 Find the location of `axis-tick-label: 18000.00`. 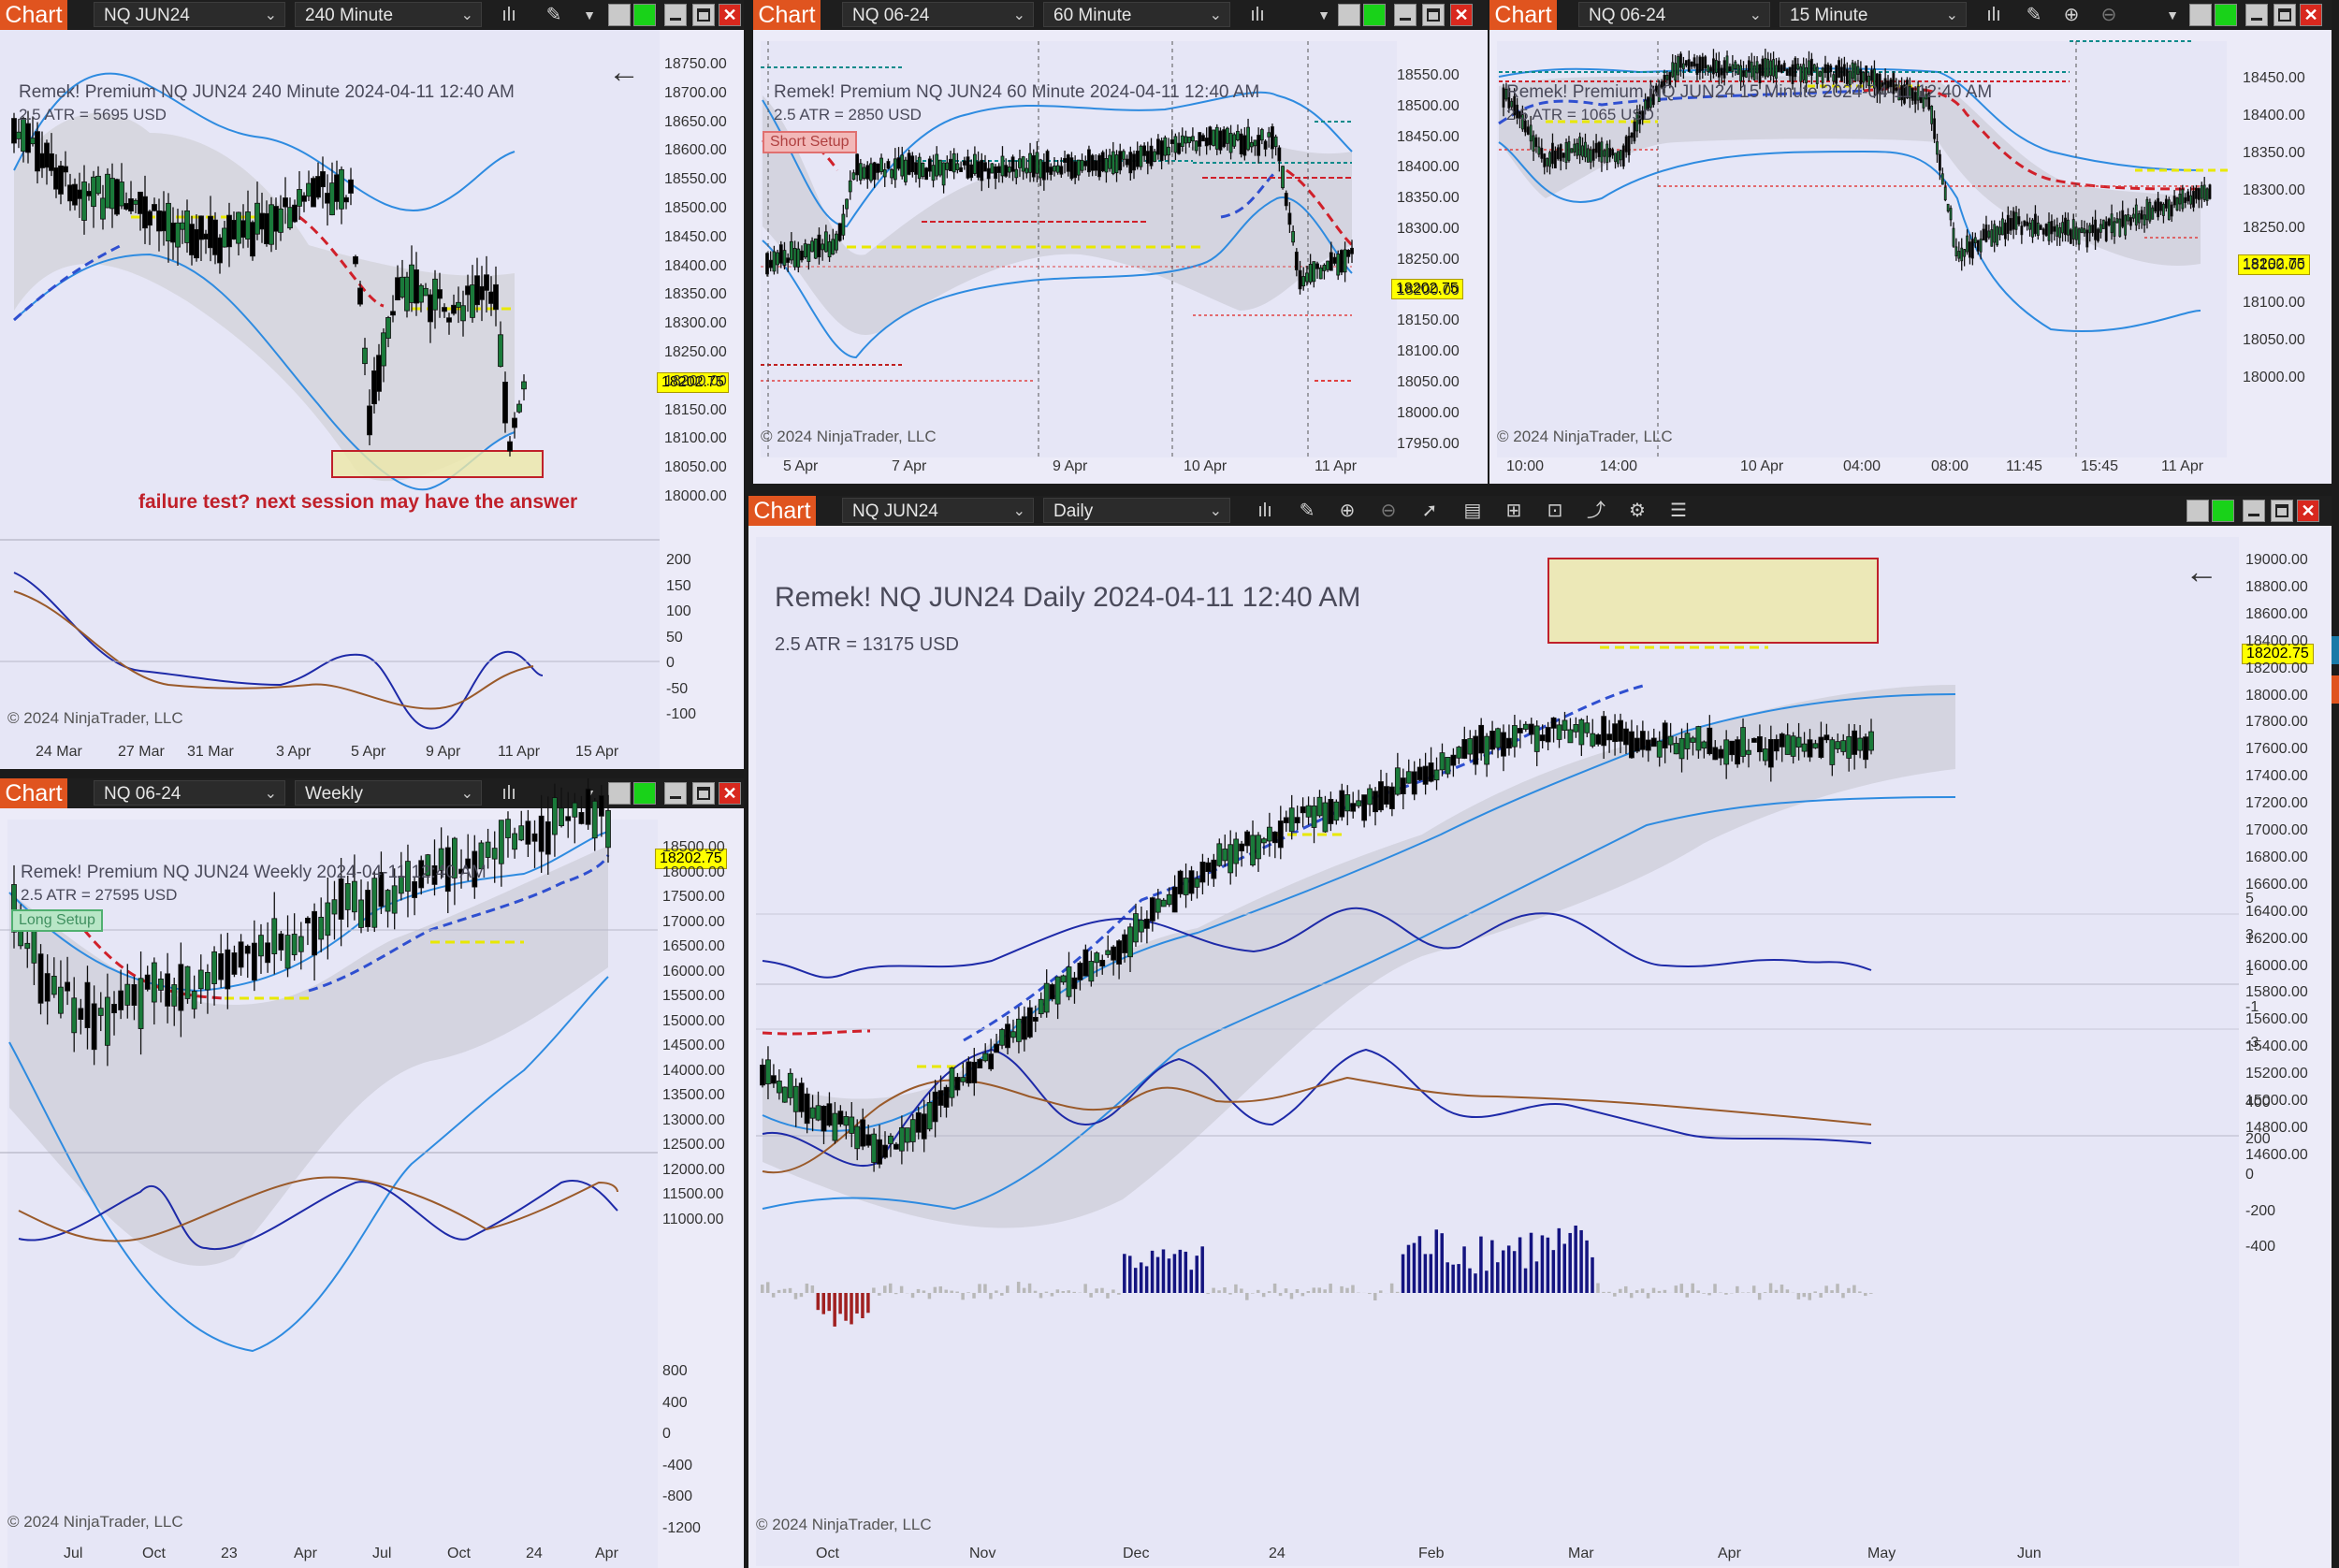

axis-tick-label: 18000.00 is located at coordinates (695, 496).